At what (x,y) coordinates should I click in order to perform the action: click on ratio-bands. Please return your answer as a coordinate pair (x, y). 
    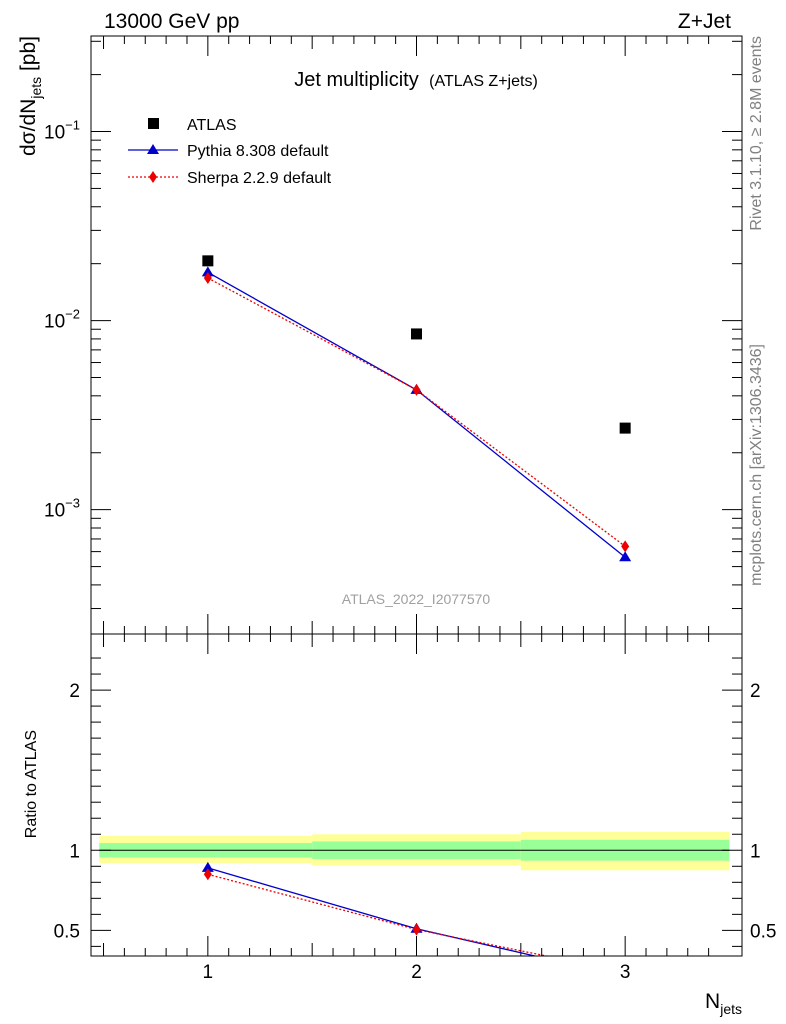
    Looking at the image, I should click on (414, 851).